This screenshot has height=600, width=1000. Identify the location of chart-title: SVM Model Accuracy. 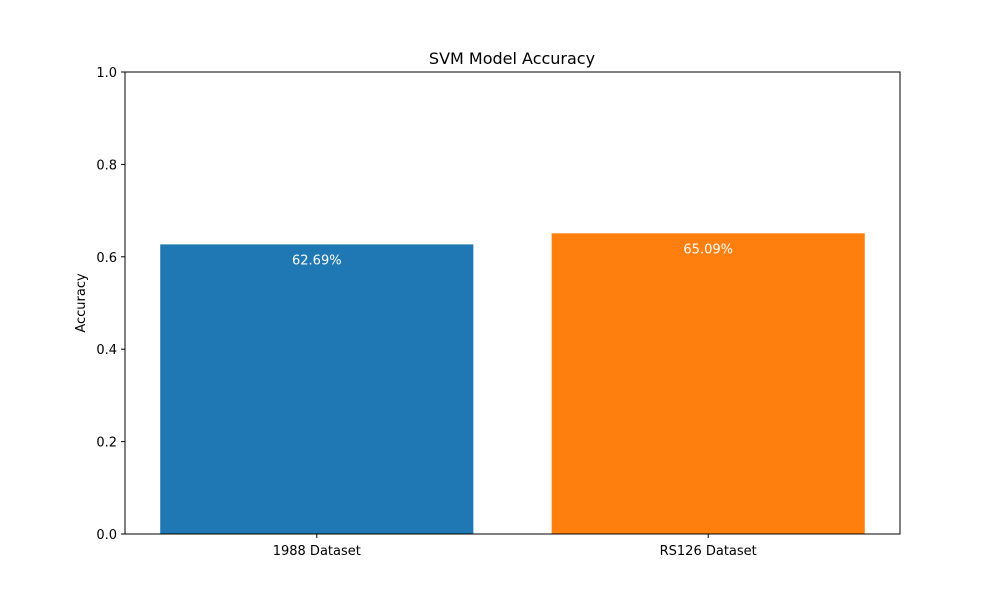
(512, 58).